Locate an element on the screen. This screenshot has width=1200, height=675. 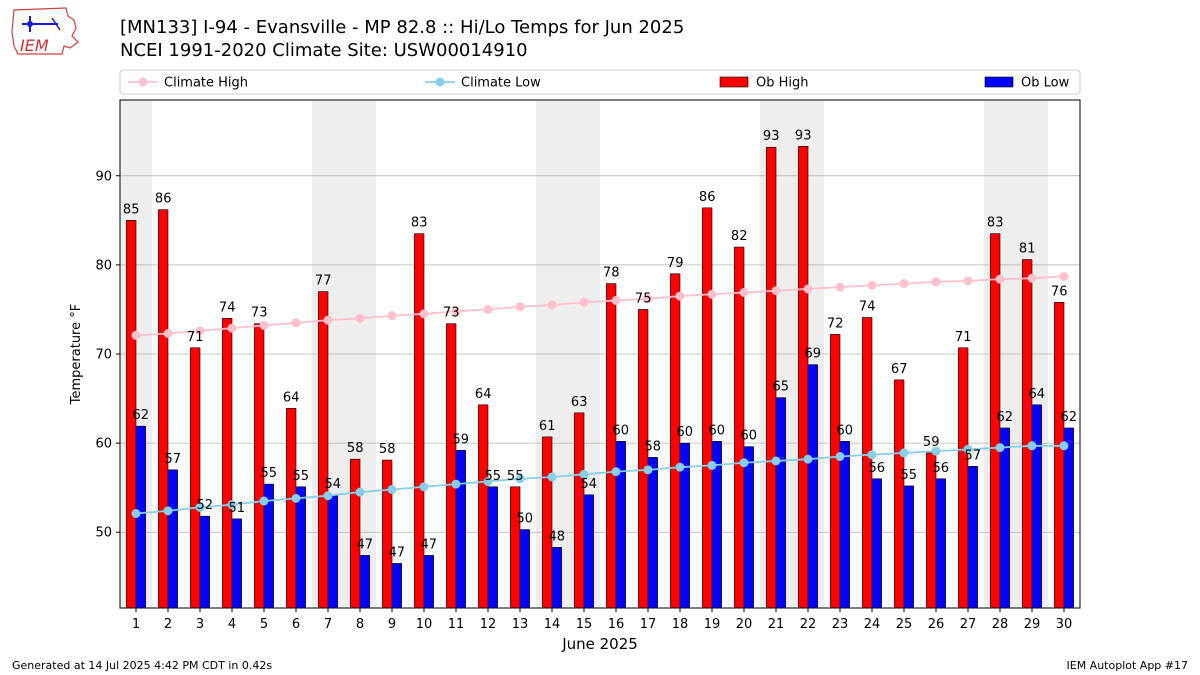
ob-high-label: 79 is located at coordinates (675, 263).